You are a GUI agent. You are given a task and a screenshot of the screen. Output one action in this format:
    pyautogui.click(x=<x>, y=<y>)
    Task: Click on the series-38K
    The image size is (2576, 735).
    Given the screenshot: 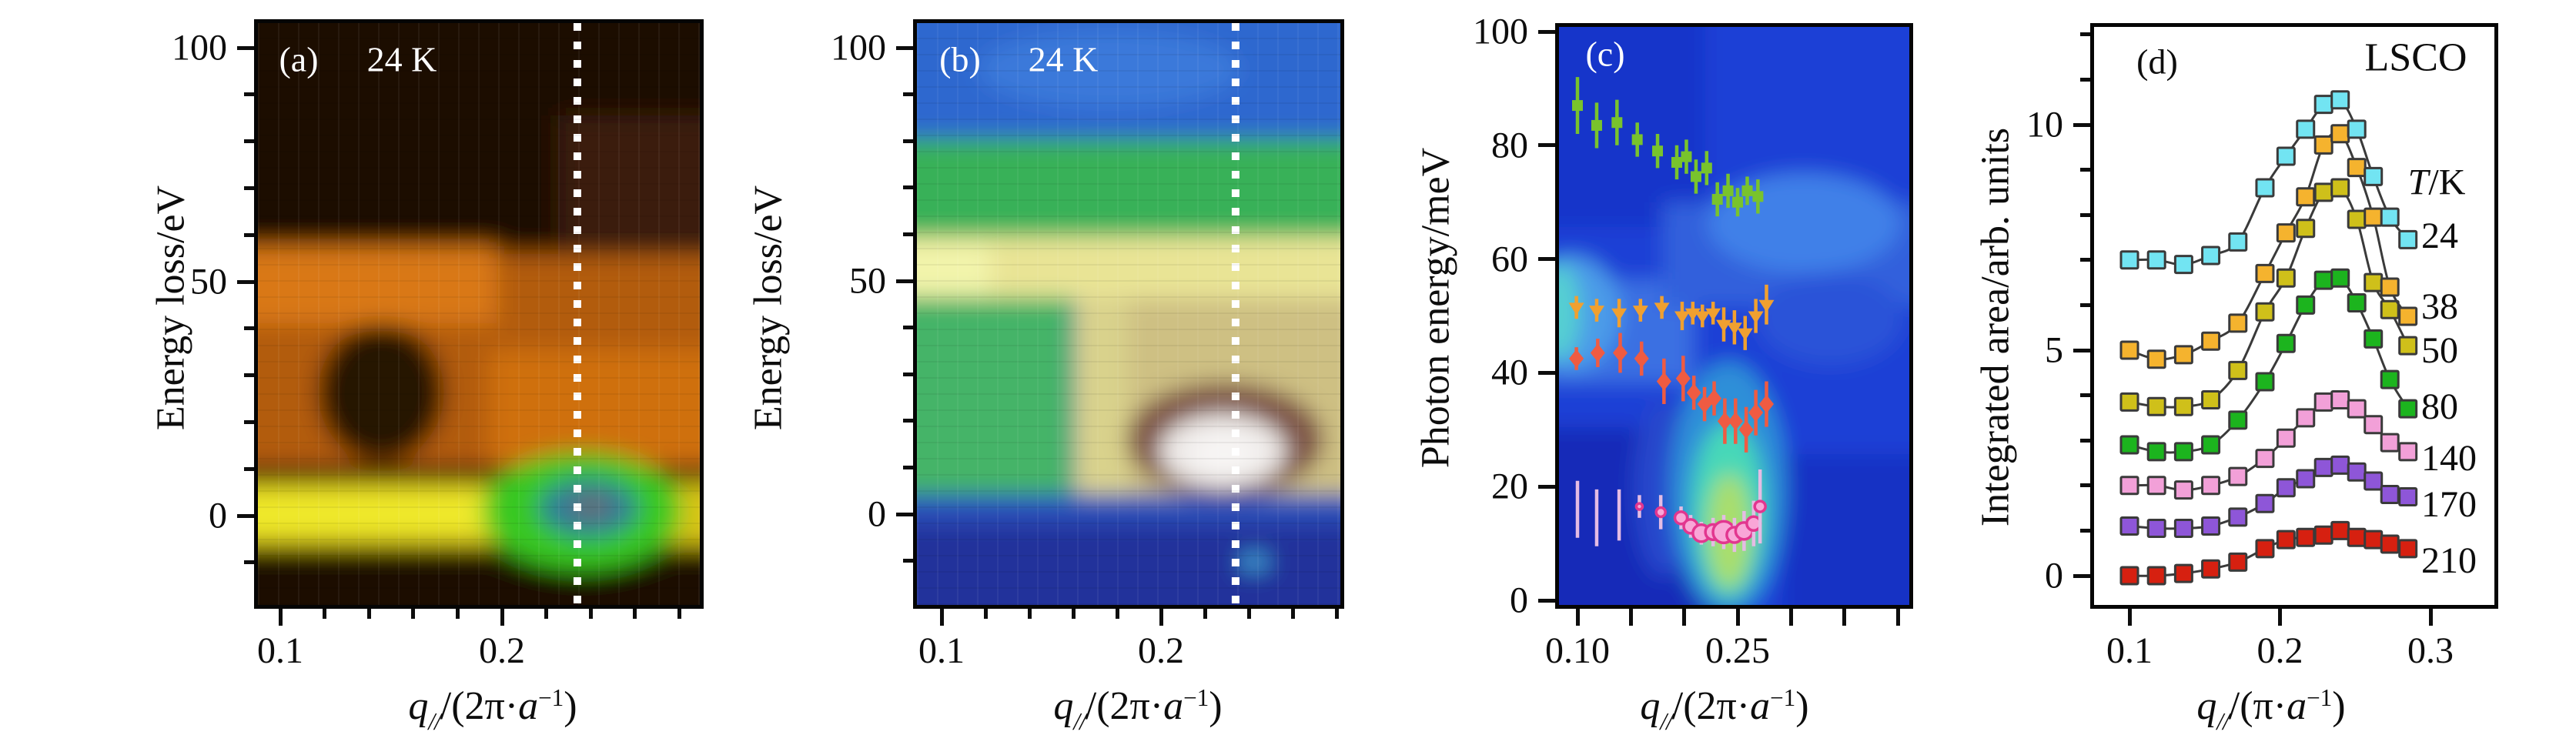 What is the action you would take?
    pyautogui.click(x=2268, y=247)
    